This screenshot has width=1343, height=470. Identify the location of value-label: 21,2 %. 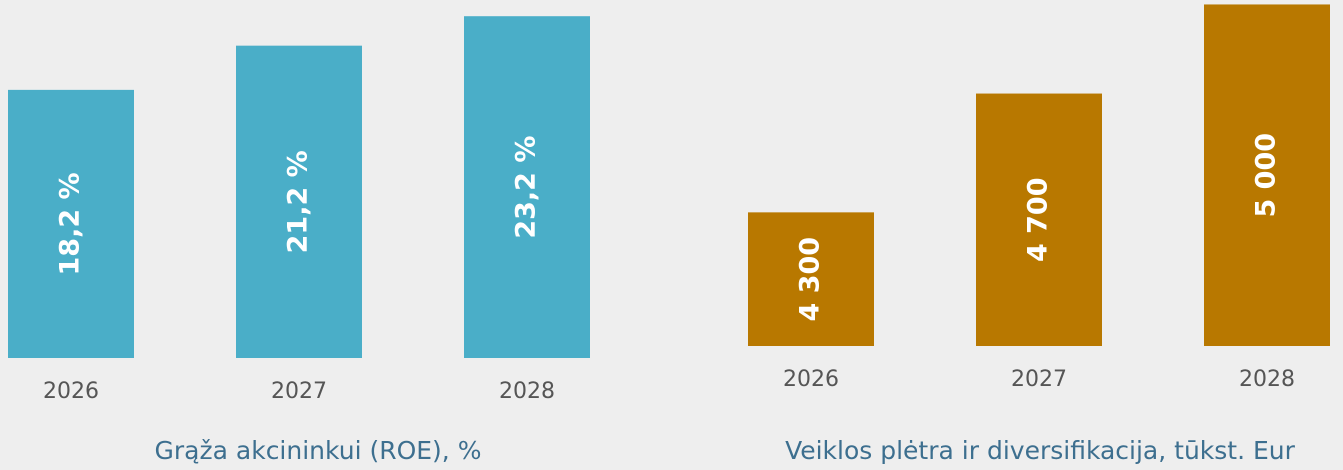
(298, 201).